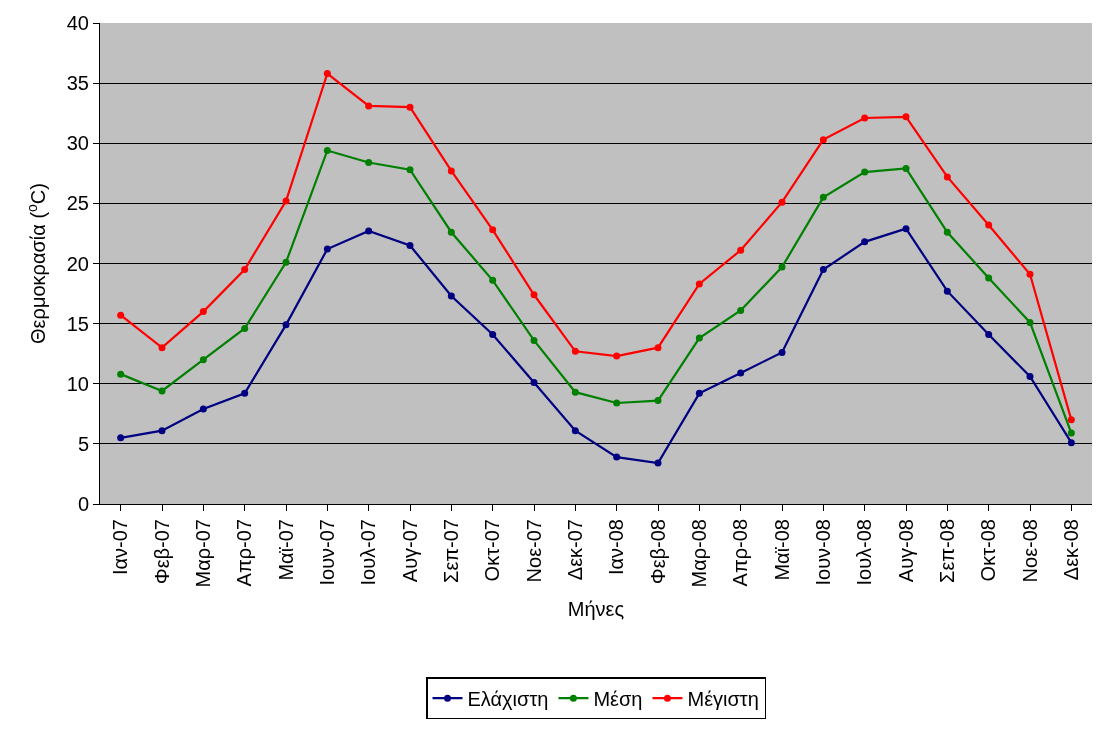 The image size is (1104, 731). I want to click on x-tick-label: Σεπ-08, so click(946, 551).